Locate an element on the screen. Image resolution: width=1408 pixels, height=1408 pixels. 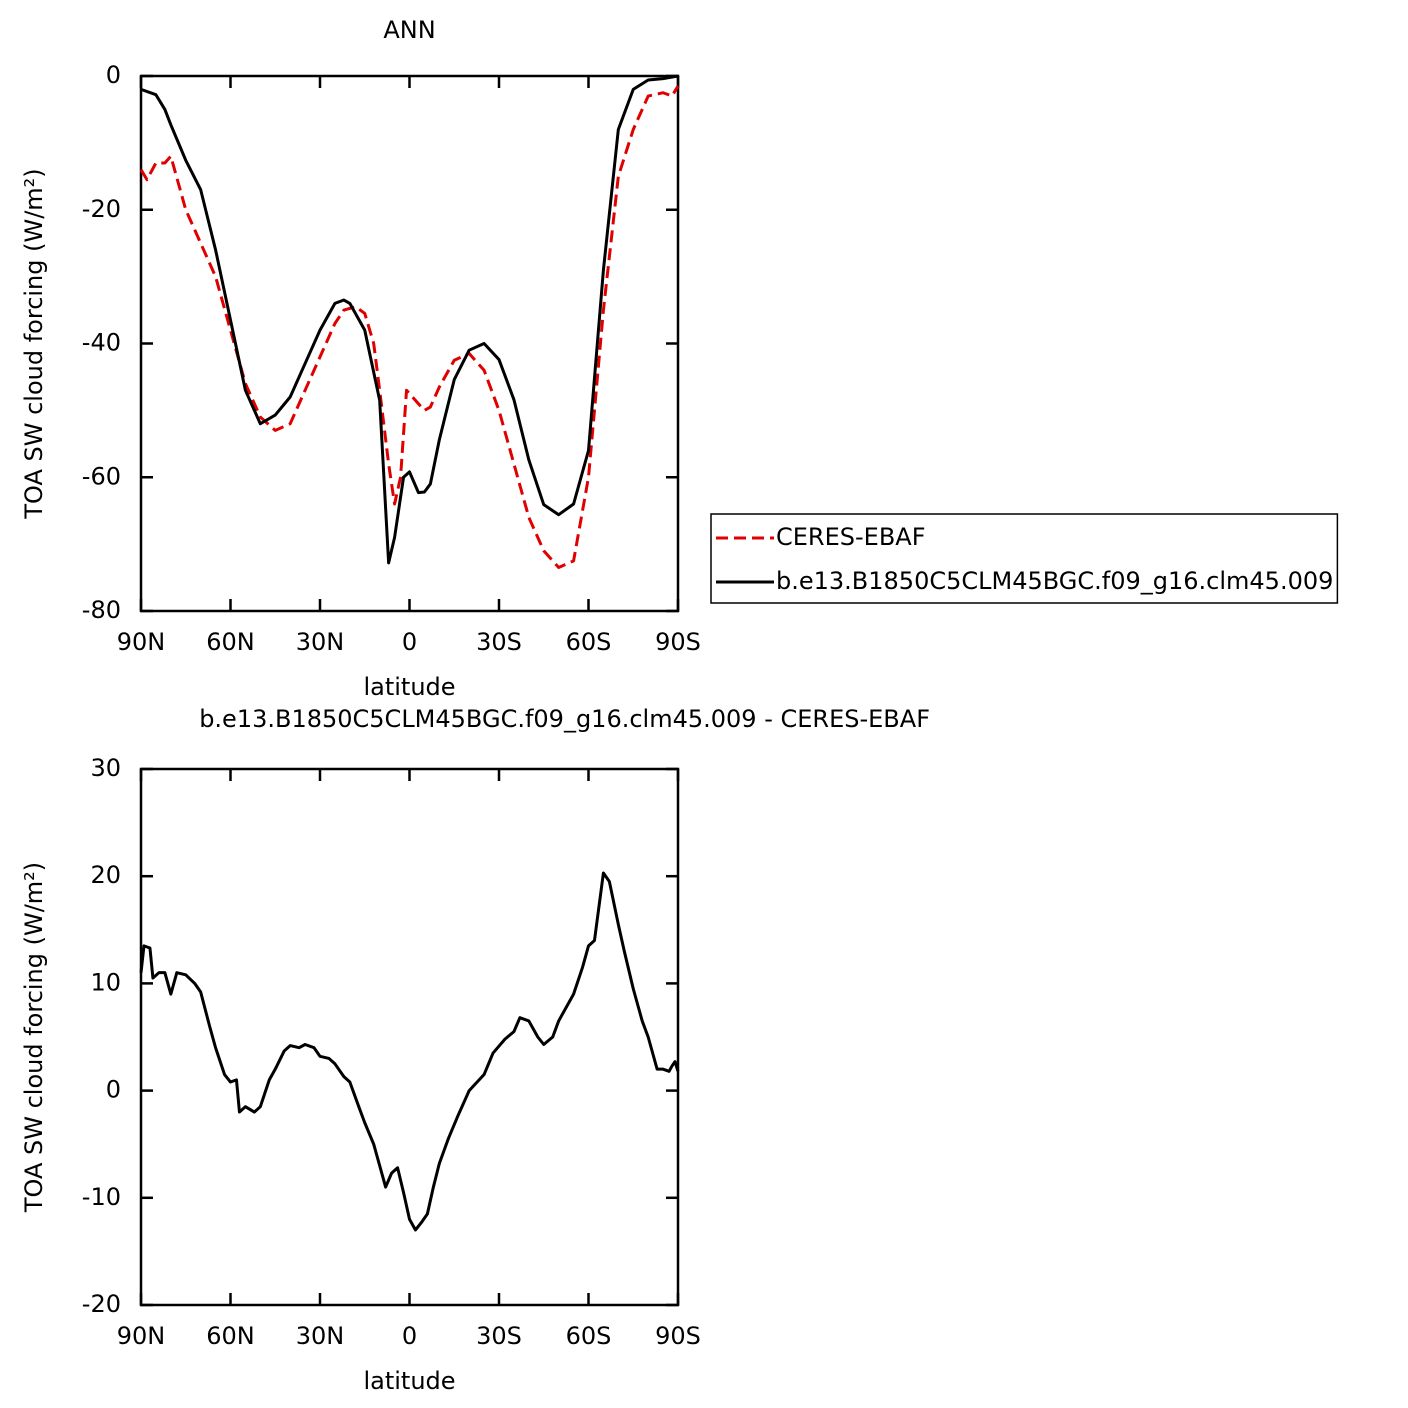
chart-title: ANN is located at coordinates (409, 30).